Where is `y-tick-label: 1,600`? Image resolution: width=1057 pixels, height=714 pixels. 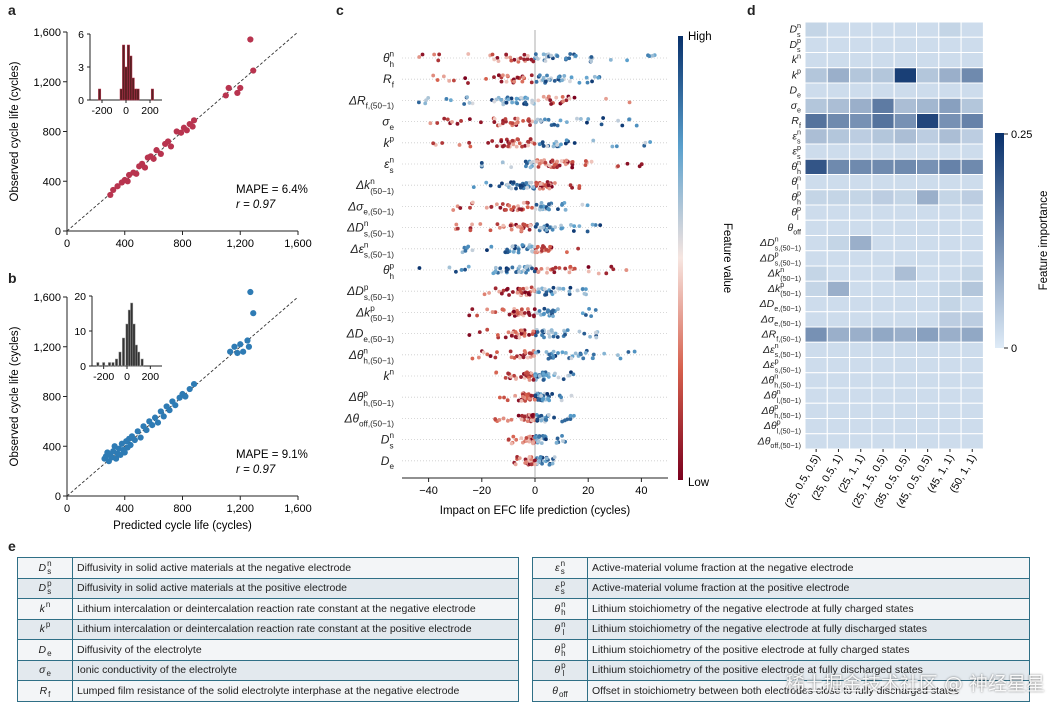
y-tick-label: 1,600 is located at coordinates (47, 33).